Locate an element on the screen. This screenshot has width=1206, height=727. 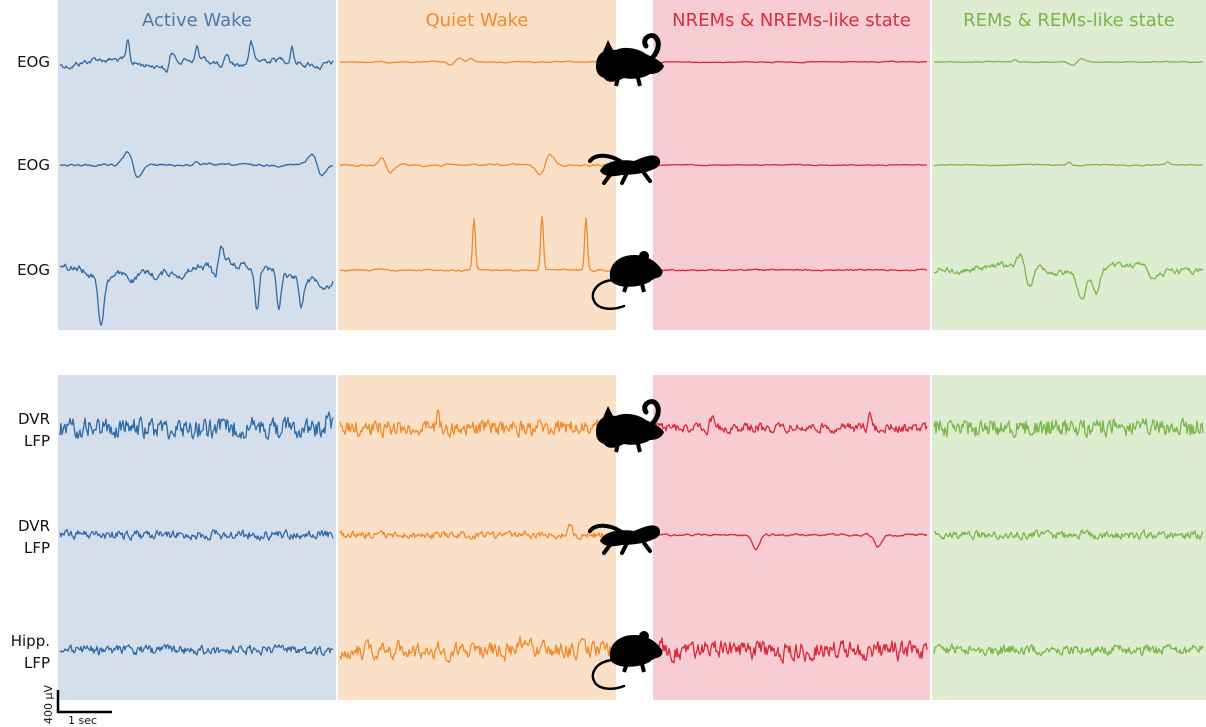
trace-row5-nrem is located at coordinates (791, 541).